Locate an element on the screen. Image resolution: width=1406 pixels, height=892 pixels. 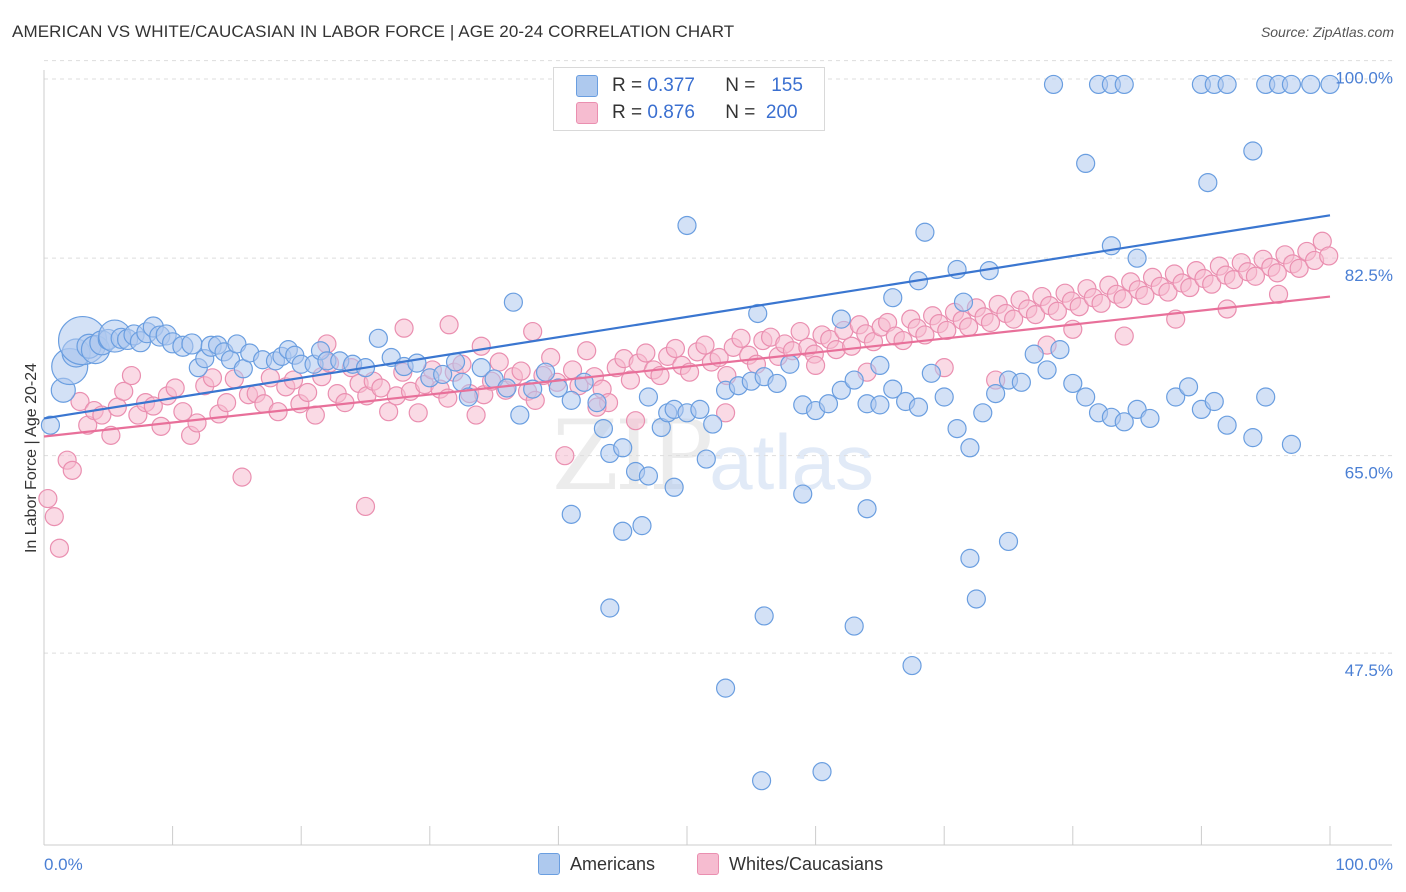
stats-legend-row-whites: R = 0.876 N = 200 is located at coordinates (687, 113).